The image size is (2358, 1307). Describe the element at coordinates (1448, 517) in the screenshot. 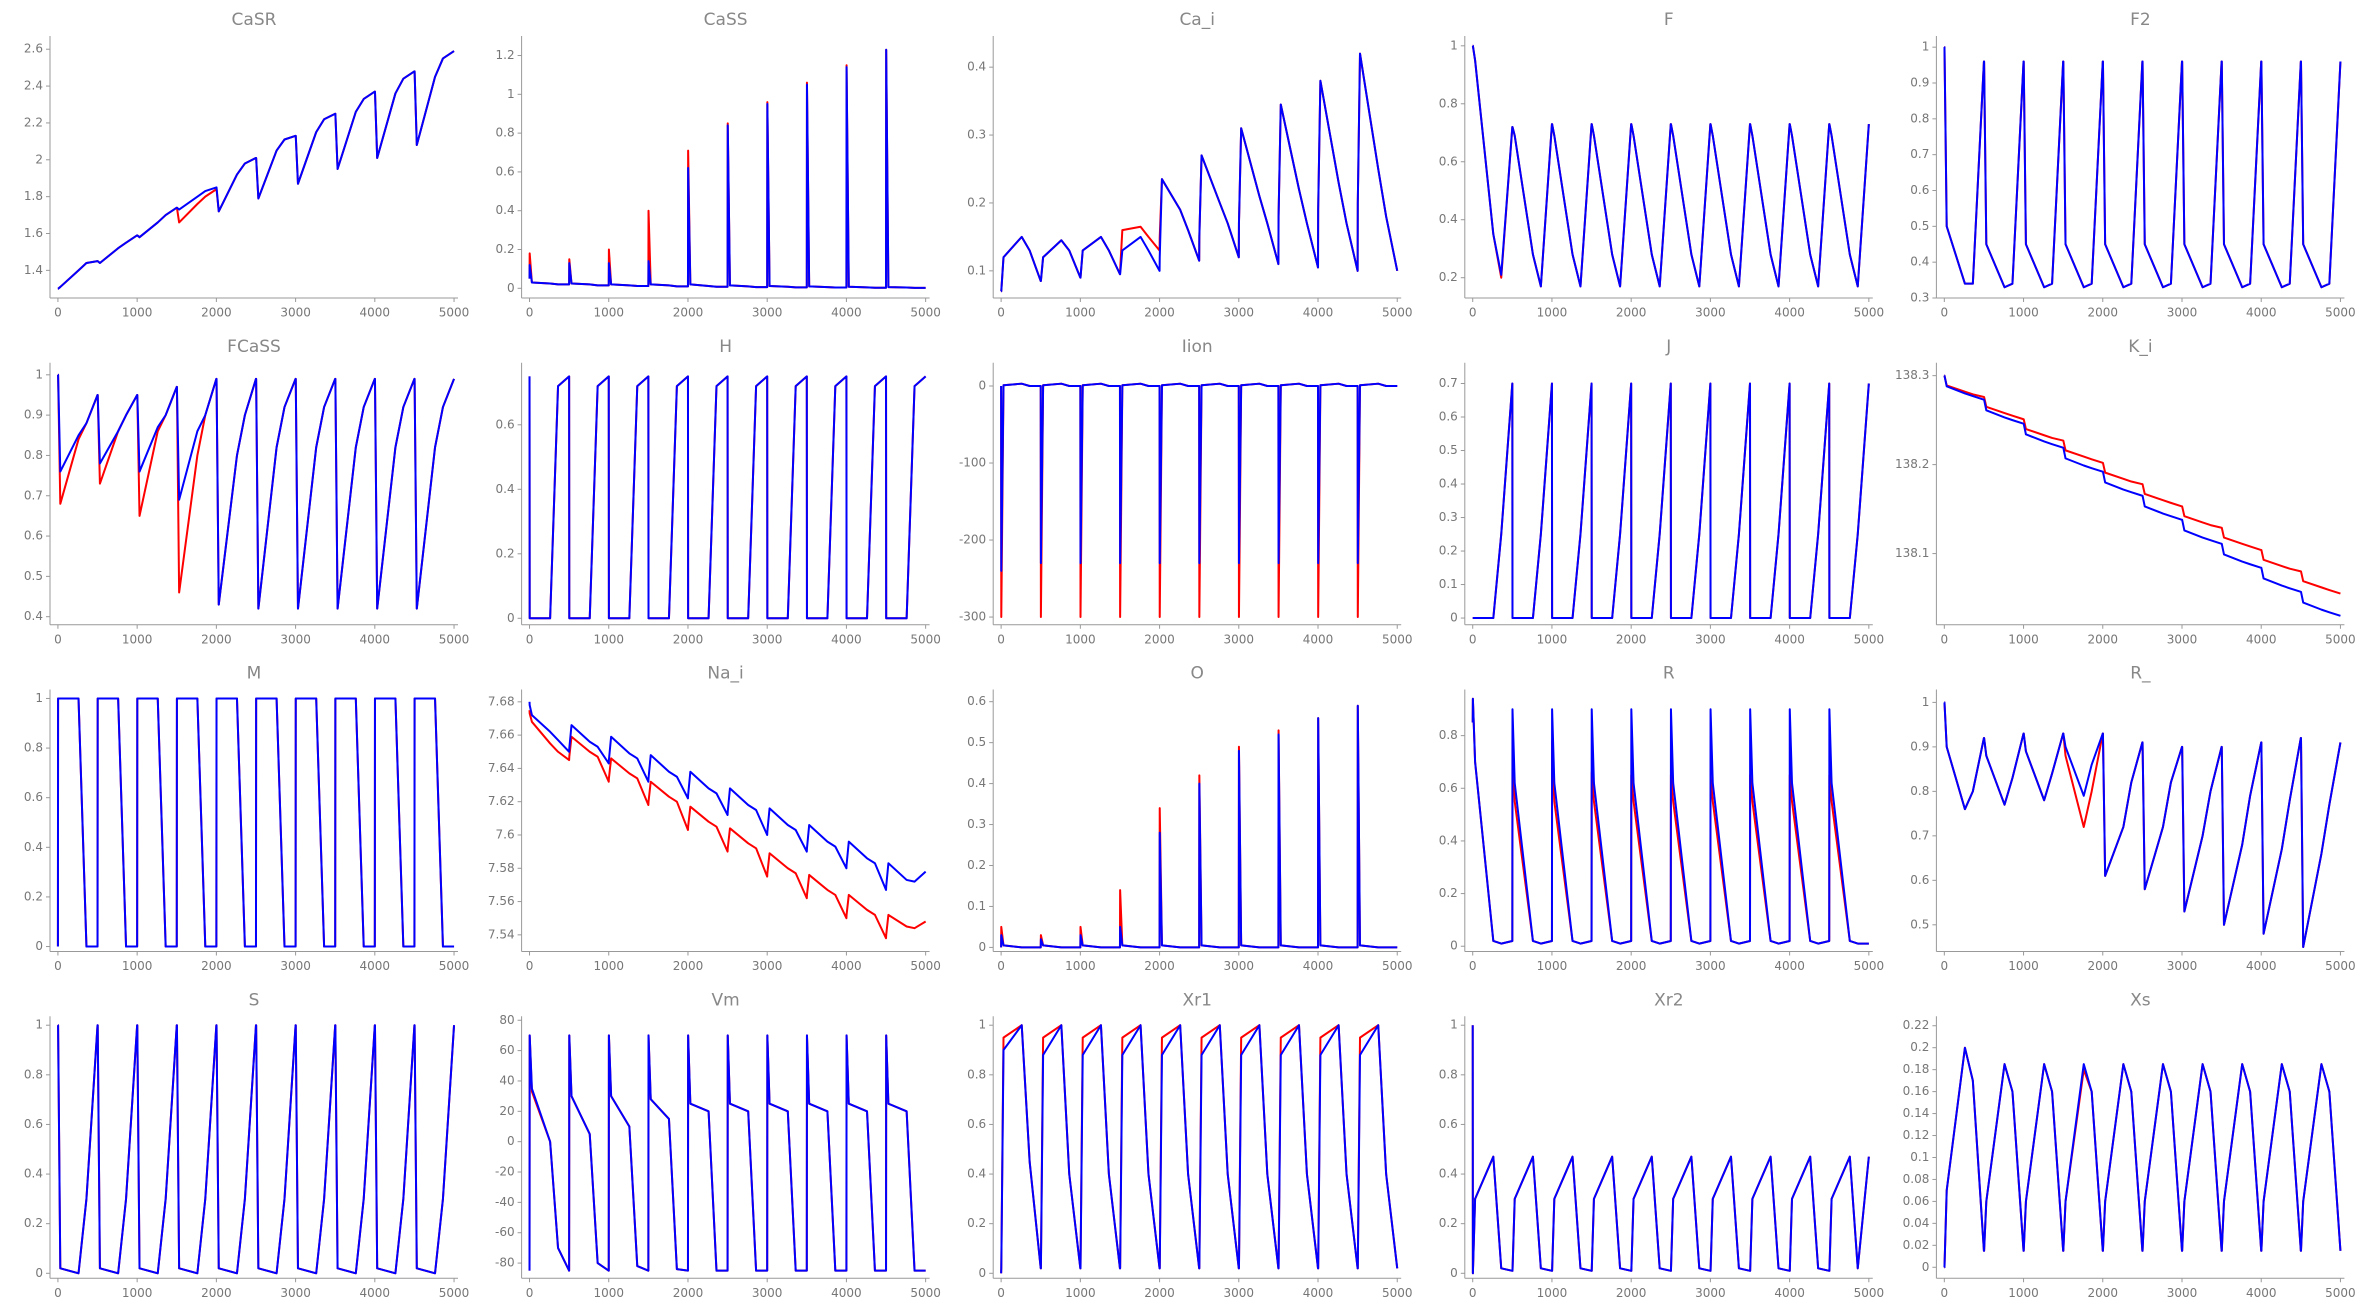

I see `y-tick-label: 0.3` at that location.